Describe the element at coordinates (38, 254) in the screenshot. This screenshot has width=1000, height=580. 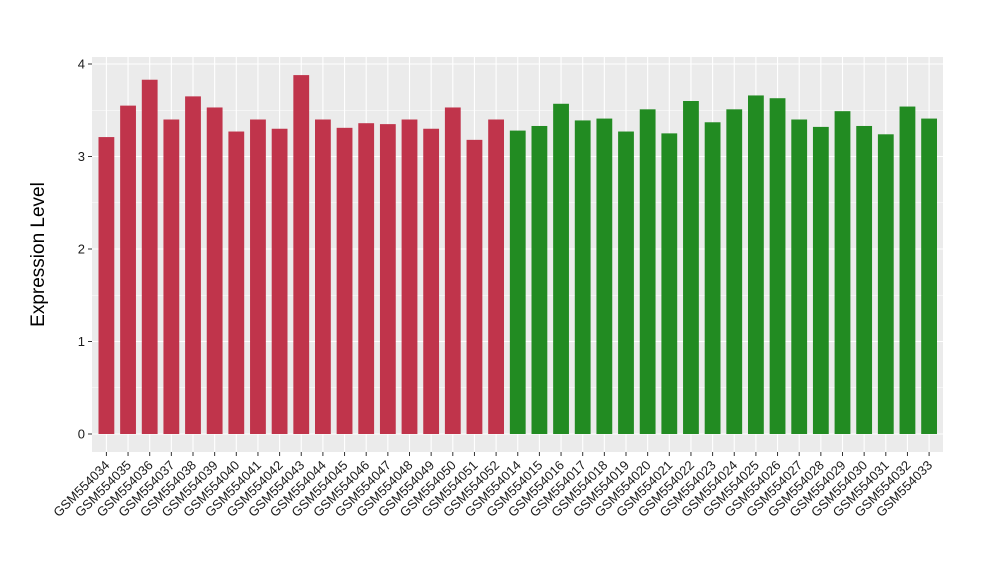
I see `y-axis-title: Expression Level` at that location.